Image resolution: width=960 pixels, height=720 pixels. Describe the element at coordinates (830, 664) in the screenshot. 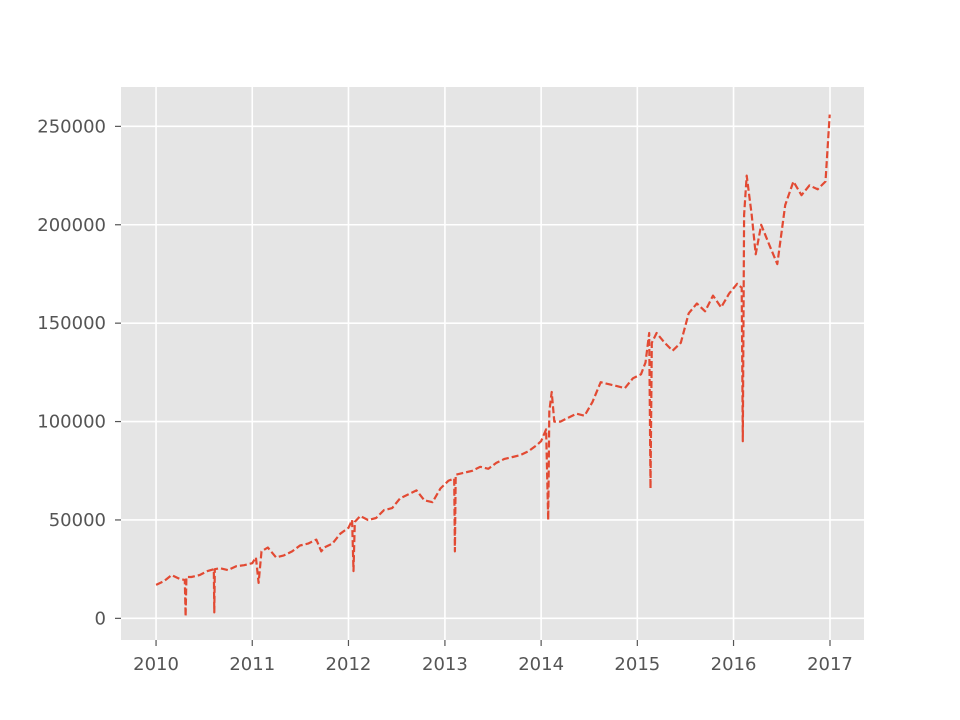

I see `x-tick-label: 2017` at that location.